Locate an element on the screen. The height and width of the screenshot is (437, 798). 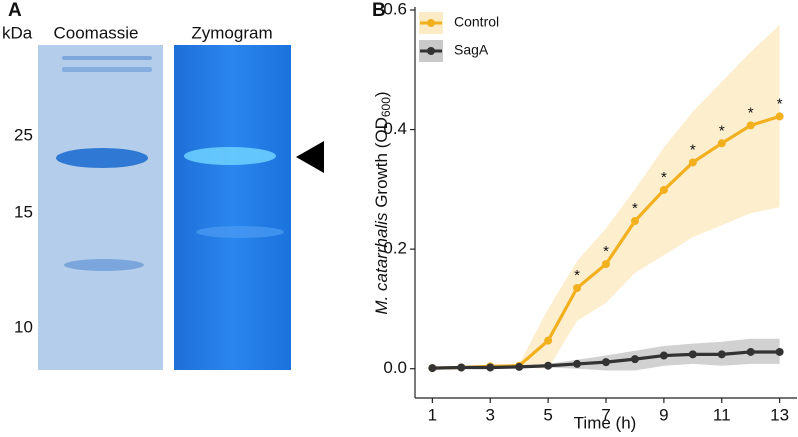
legend-label: SagA is located at coordinates (471, 50).